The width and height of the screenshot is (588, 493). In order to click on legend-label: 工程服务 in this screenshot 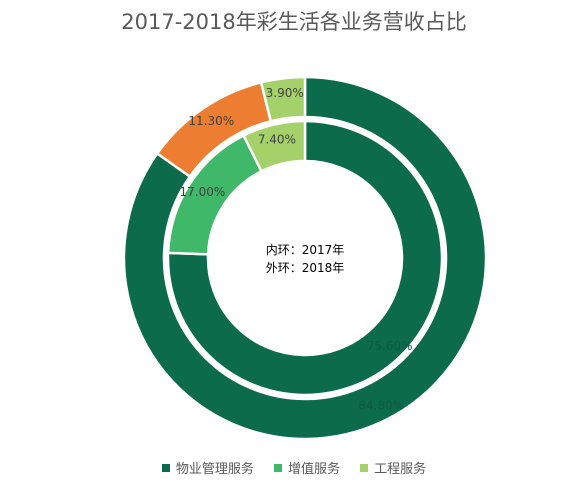, I will do `click(400, 469)`.